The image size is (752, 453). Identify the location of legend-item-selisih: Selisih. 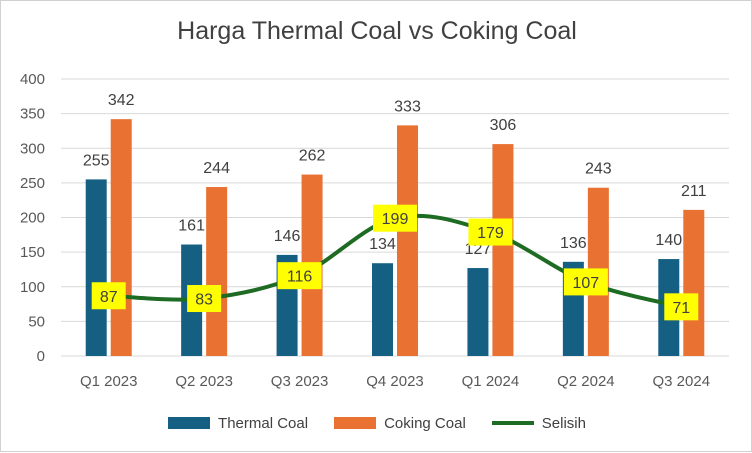
(538, 423).